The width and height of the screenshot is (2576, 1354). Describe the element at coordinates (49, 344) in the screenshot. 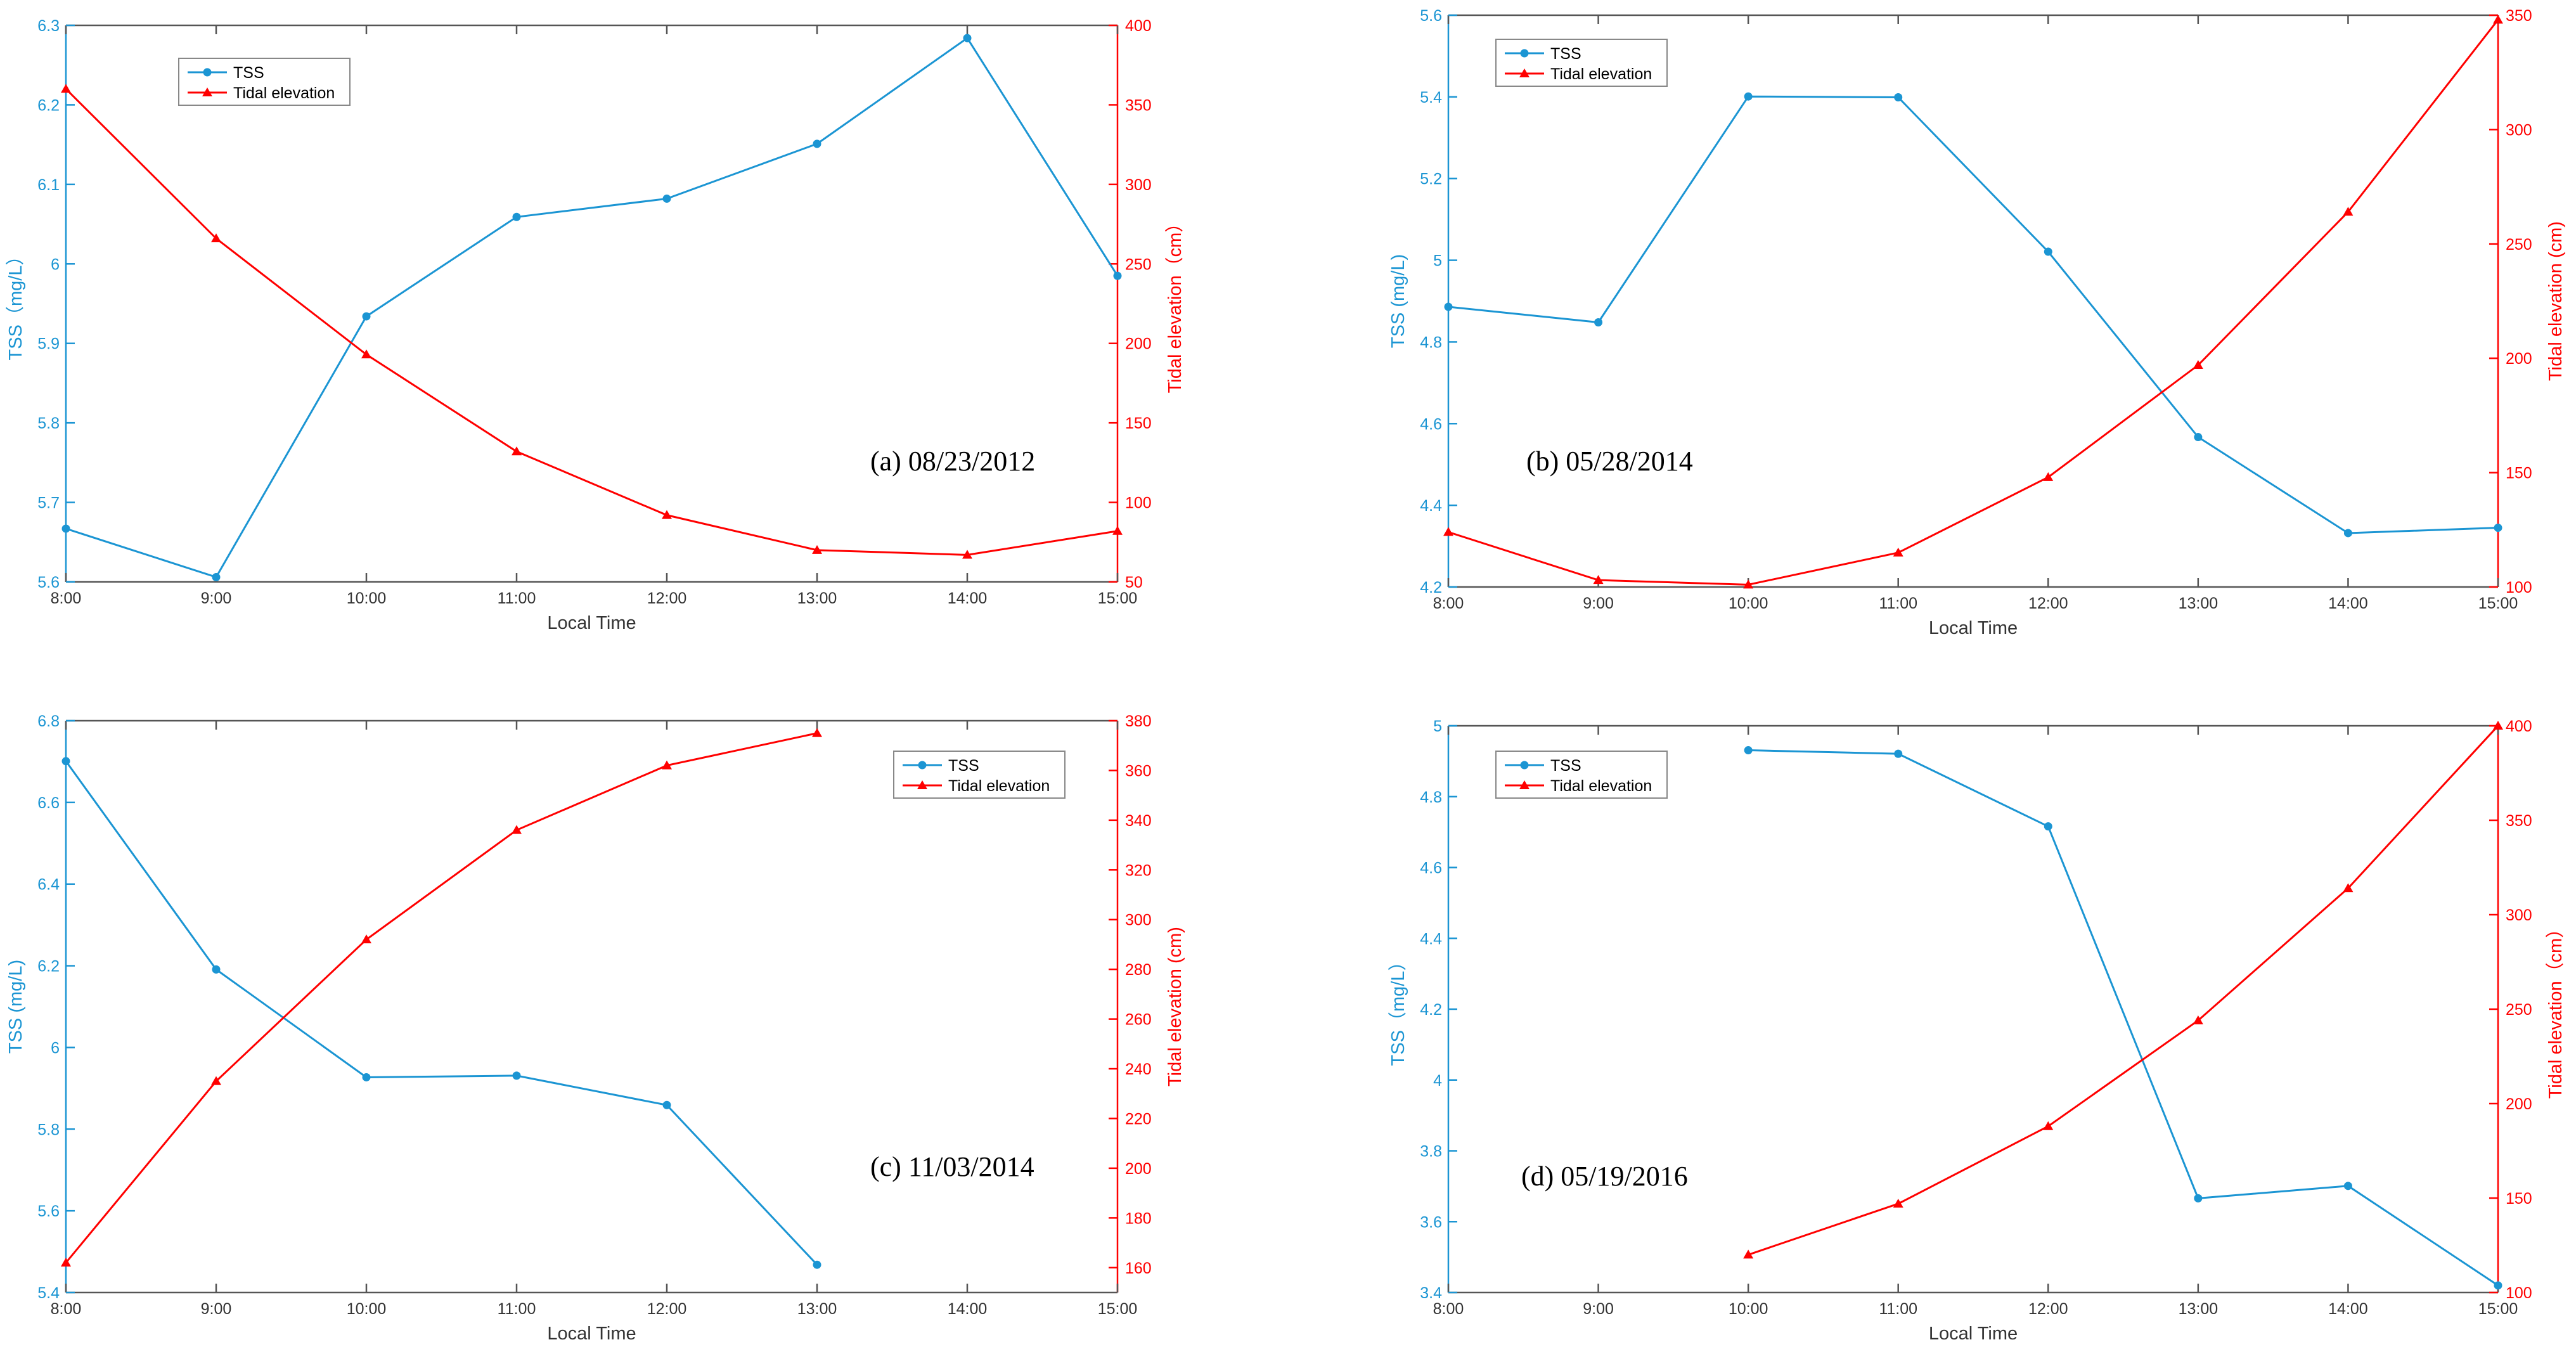

I see `left-y-tick-label: 5.9` at that location.